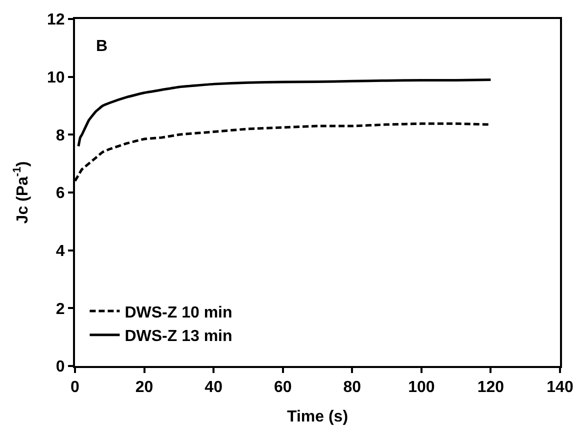 Image resolution: width=585 pixels, height=434 pixels. I want to click on y-tick-label: 10, so click(56, 77).